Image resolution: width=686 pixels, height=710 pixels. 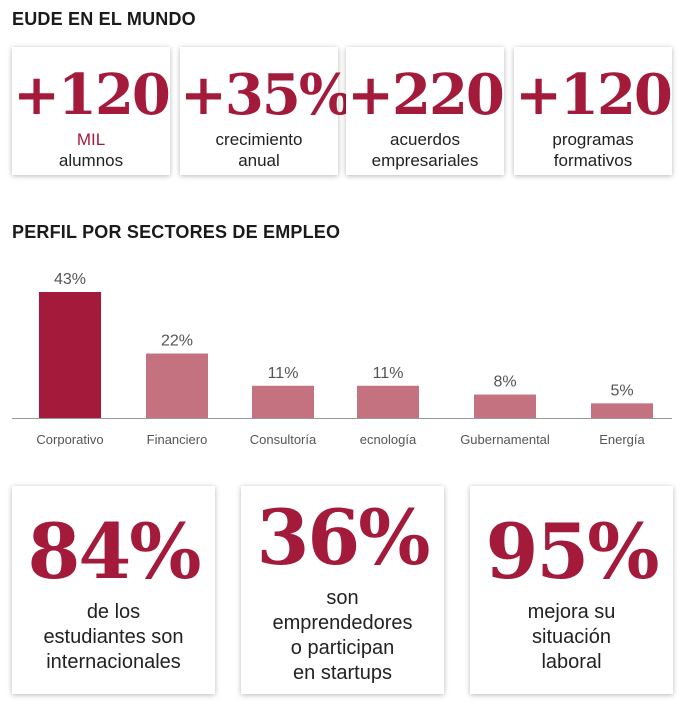 What do you see at coordinates (113, 612) in the screenshot?
I see `stat-label-line: de los` at bounding box center [113, 612].